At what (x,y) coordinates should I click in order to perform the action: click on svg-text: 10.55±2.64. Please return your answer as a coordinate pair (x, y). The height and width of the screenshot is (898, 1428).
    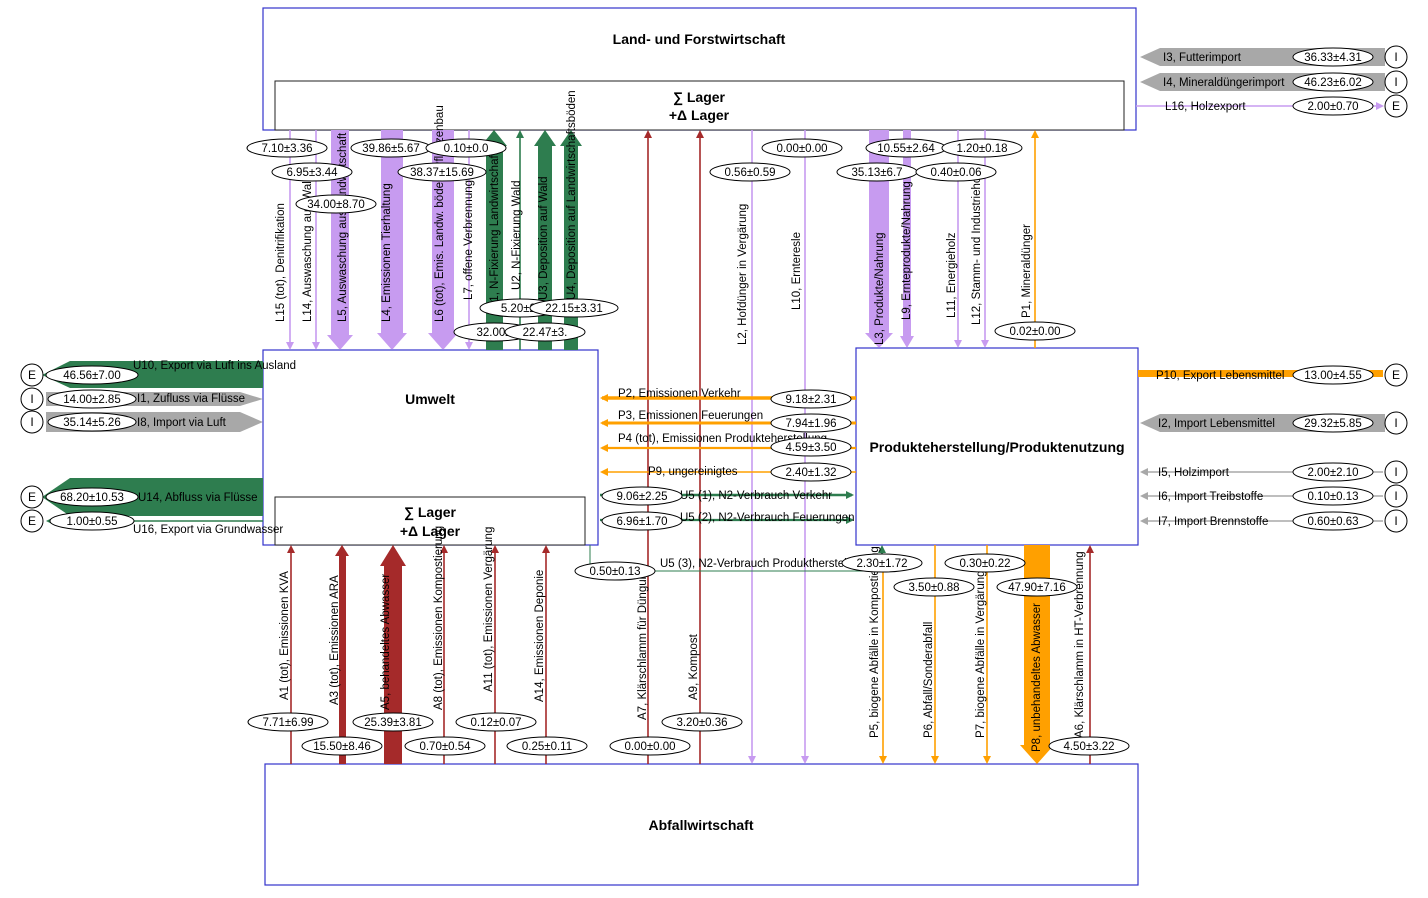
    Looking at the image, I should click on (906, 149).